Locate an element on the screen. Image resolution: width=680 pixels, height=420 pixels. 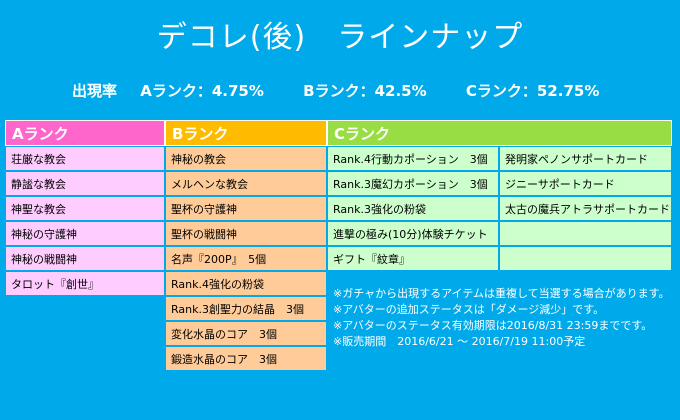
rank-c-item: Rank.3強化の粉袋 is located at coordinates (413, 208).